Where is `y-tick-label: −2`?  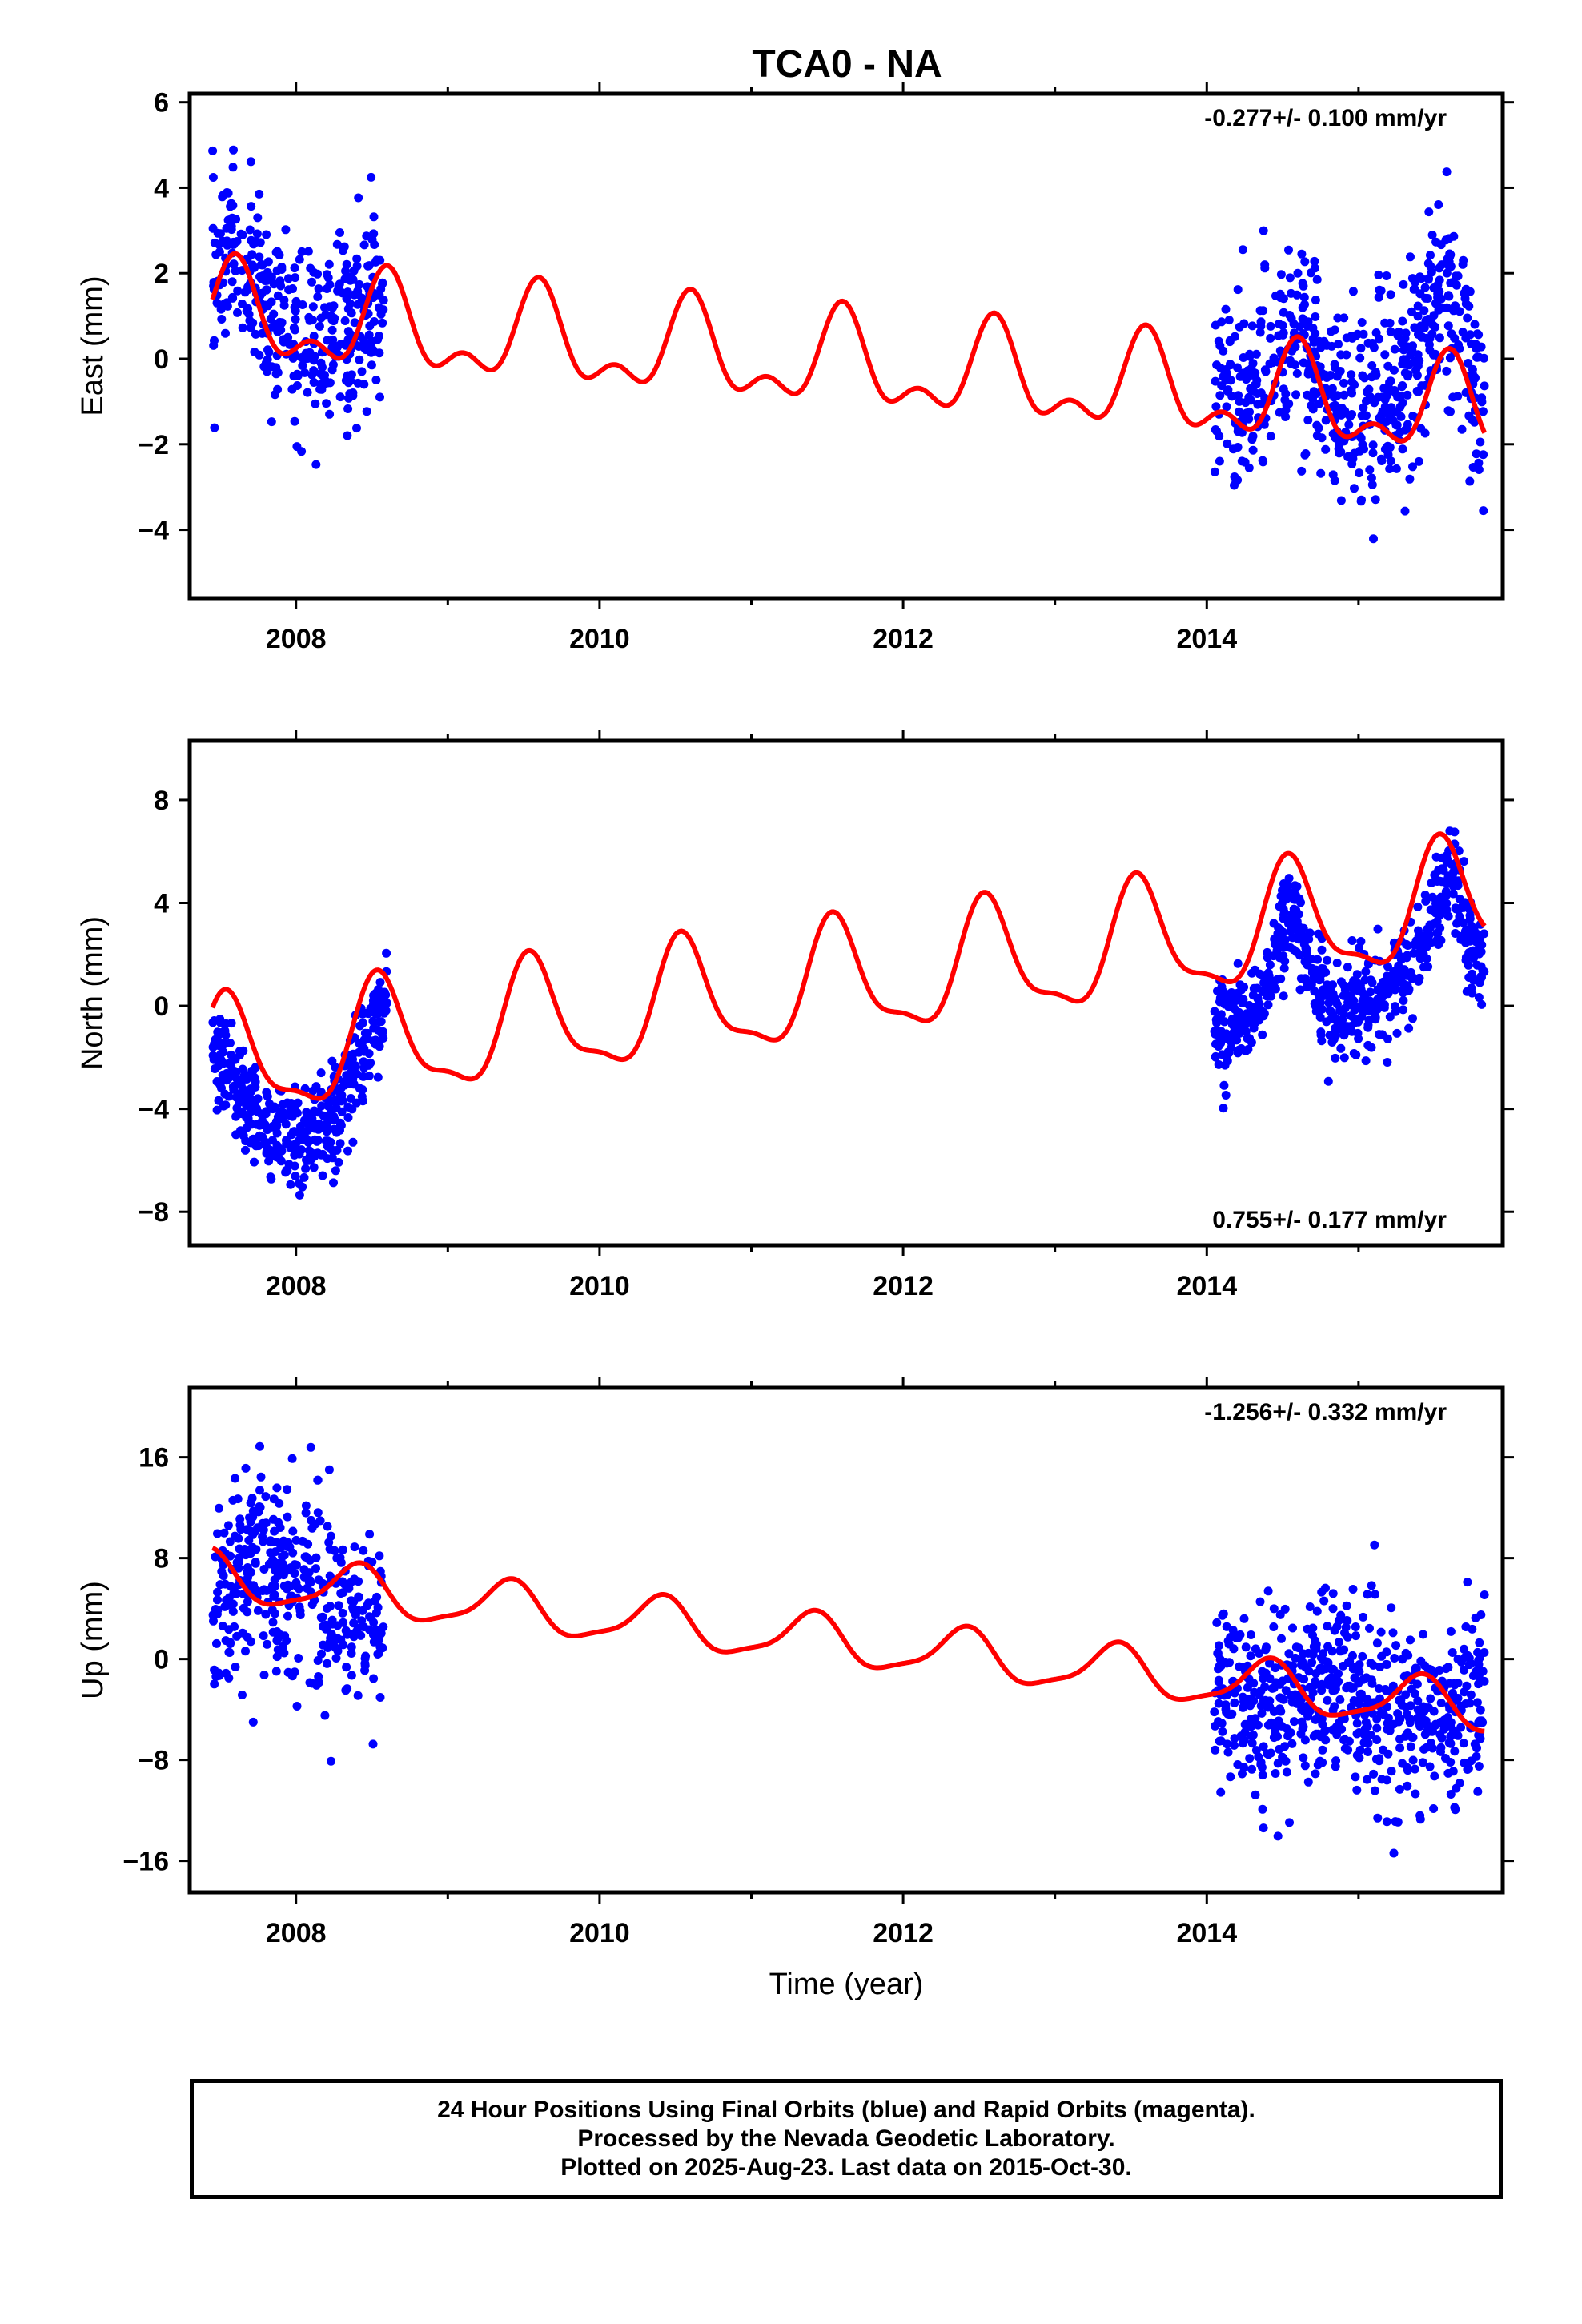 y-tick-label: −2 is located at coordinates (154, 445).